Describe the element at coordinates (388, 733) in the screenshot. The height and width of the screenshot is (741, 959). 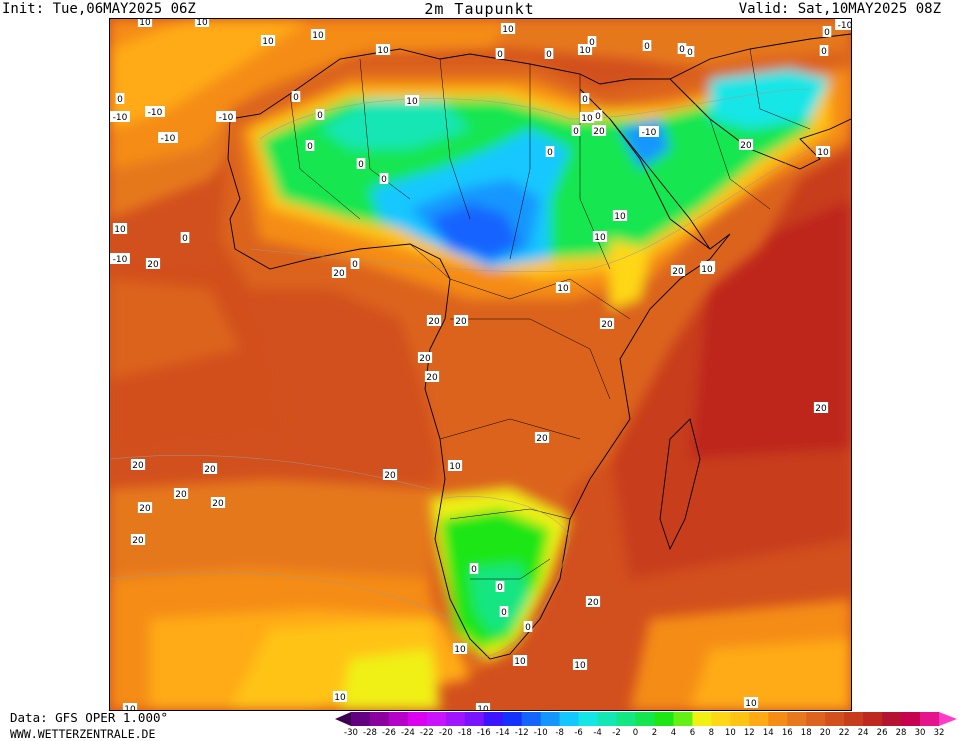
I see `legend-tick-label: -26` at that location.